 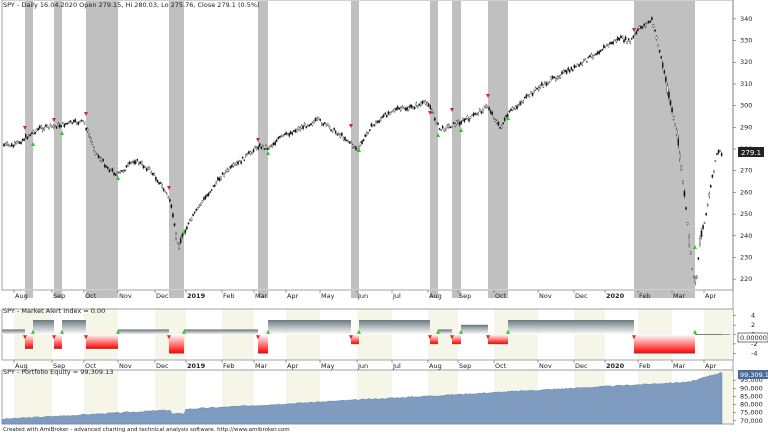 I want to click on month-label: 2020, so click(x=615, y=366).